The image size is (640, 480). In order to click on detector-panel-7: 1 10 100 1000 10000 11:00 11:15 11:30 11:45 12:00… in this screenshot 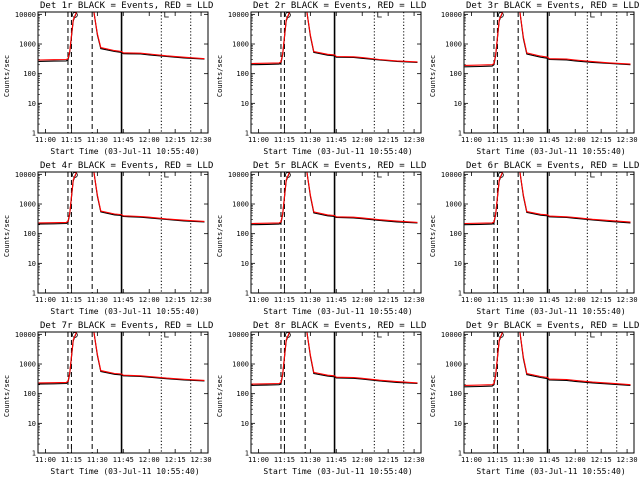, I will do `click(106, 400)`.